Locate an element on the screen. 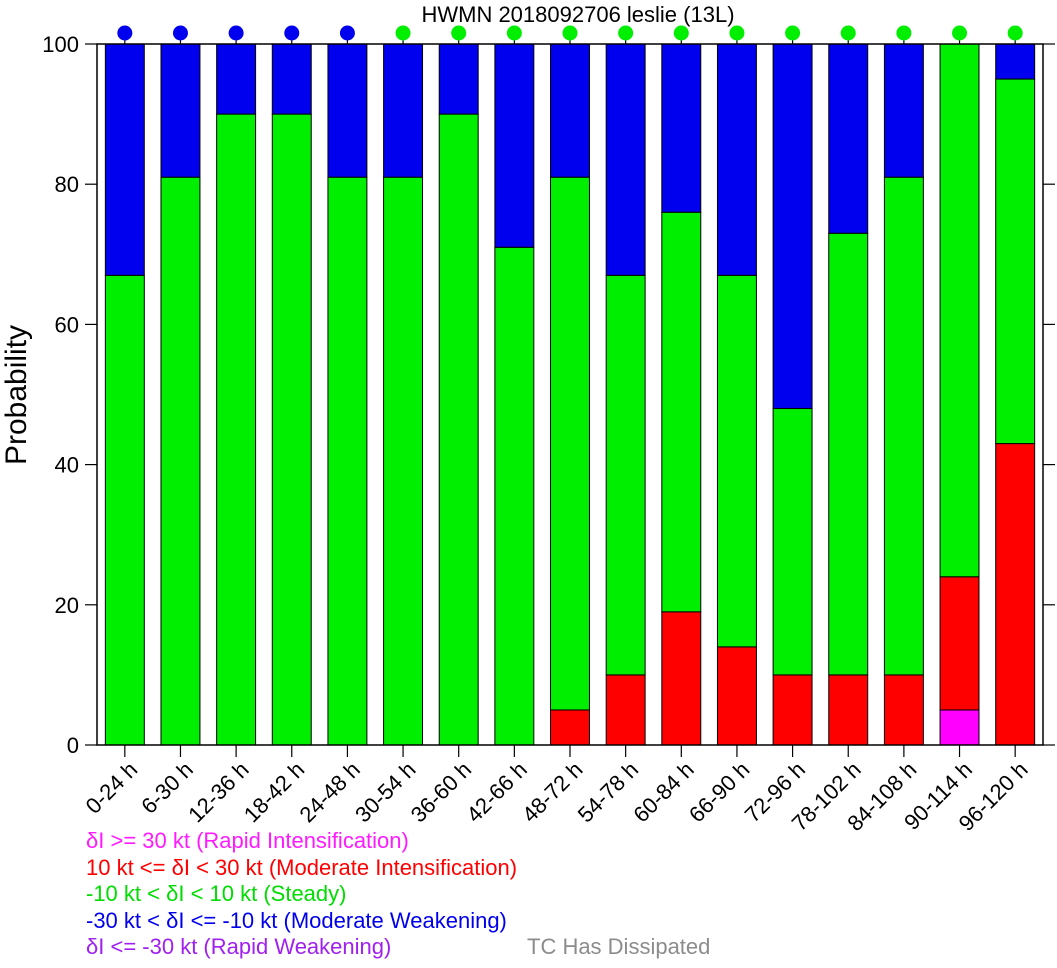 The height and width of the screenshot is (968, 1057). y-tick-label: 20 is located at coordinates (67, 605).